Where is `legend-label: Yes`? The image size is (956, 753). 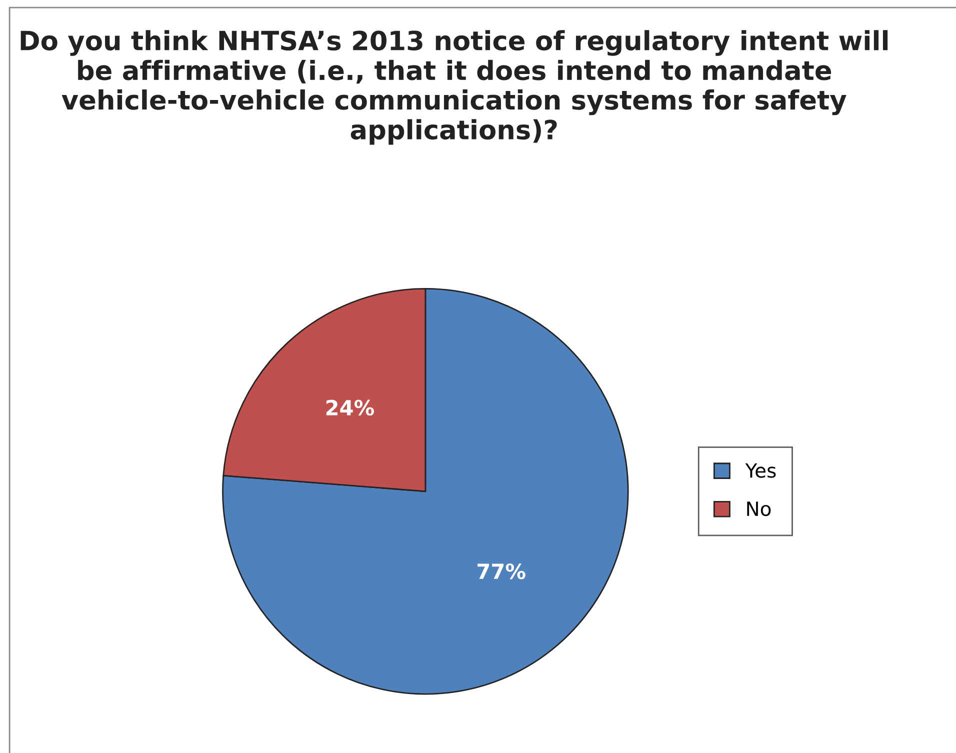 legend-label: Yes is located at coordinates (760, 470).